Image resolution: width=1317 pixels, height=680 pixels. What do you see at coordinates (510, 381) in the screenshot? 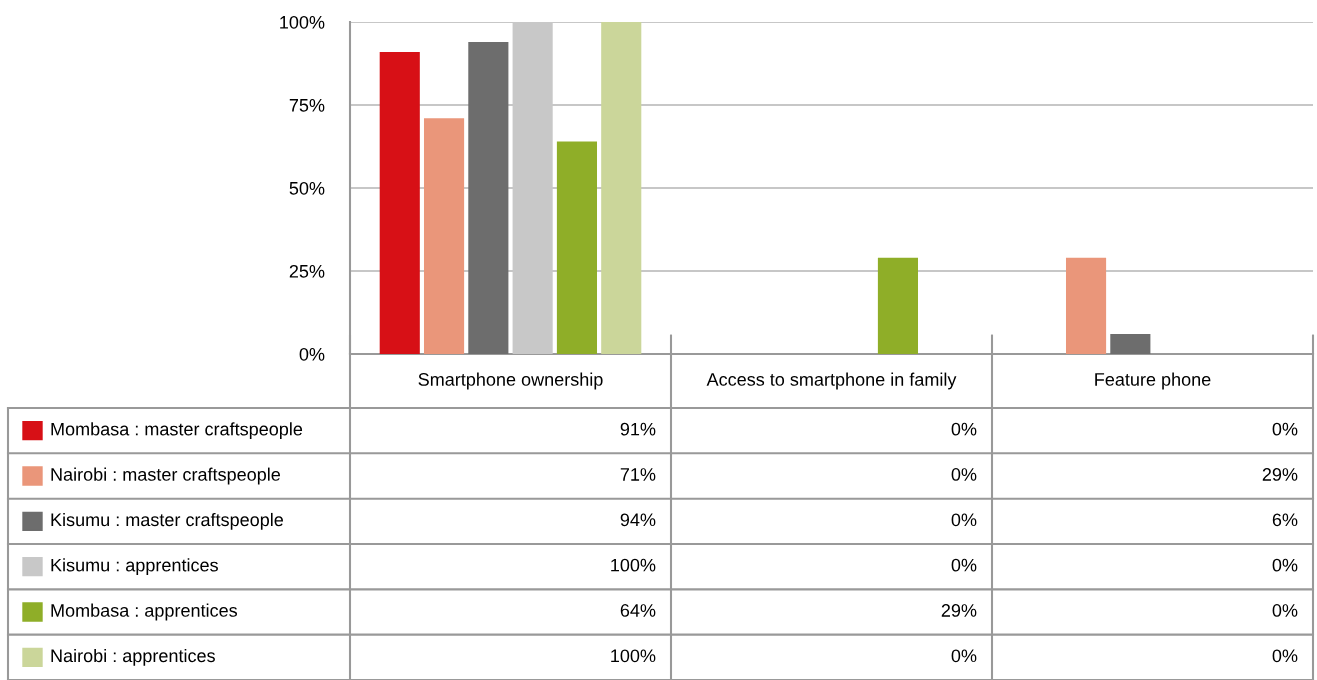
I see `x-tick-label: Smartphone ownership` at bounding box center [510, 381].